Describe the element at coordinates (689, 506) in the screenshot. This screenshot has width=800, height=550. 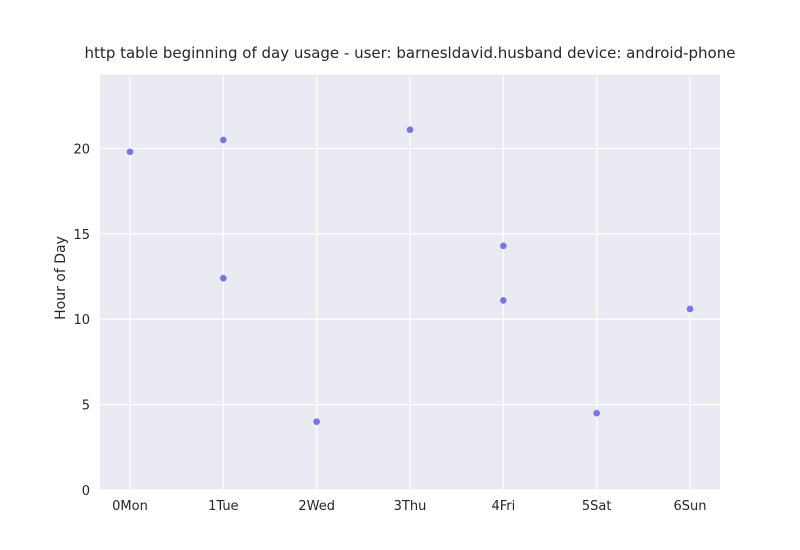
I see `x-tick-label: 6Sun` at that location.